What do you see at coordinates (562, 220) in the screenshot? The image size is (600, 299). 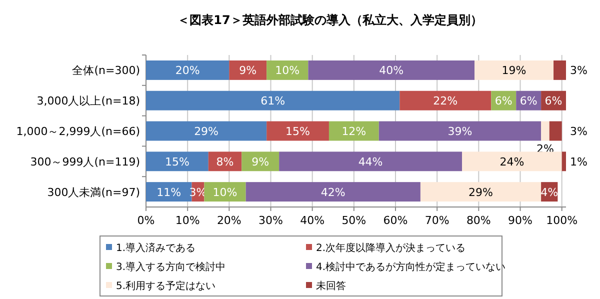 I see `x-tick-label: 100%` at bounding box center [562, 220].